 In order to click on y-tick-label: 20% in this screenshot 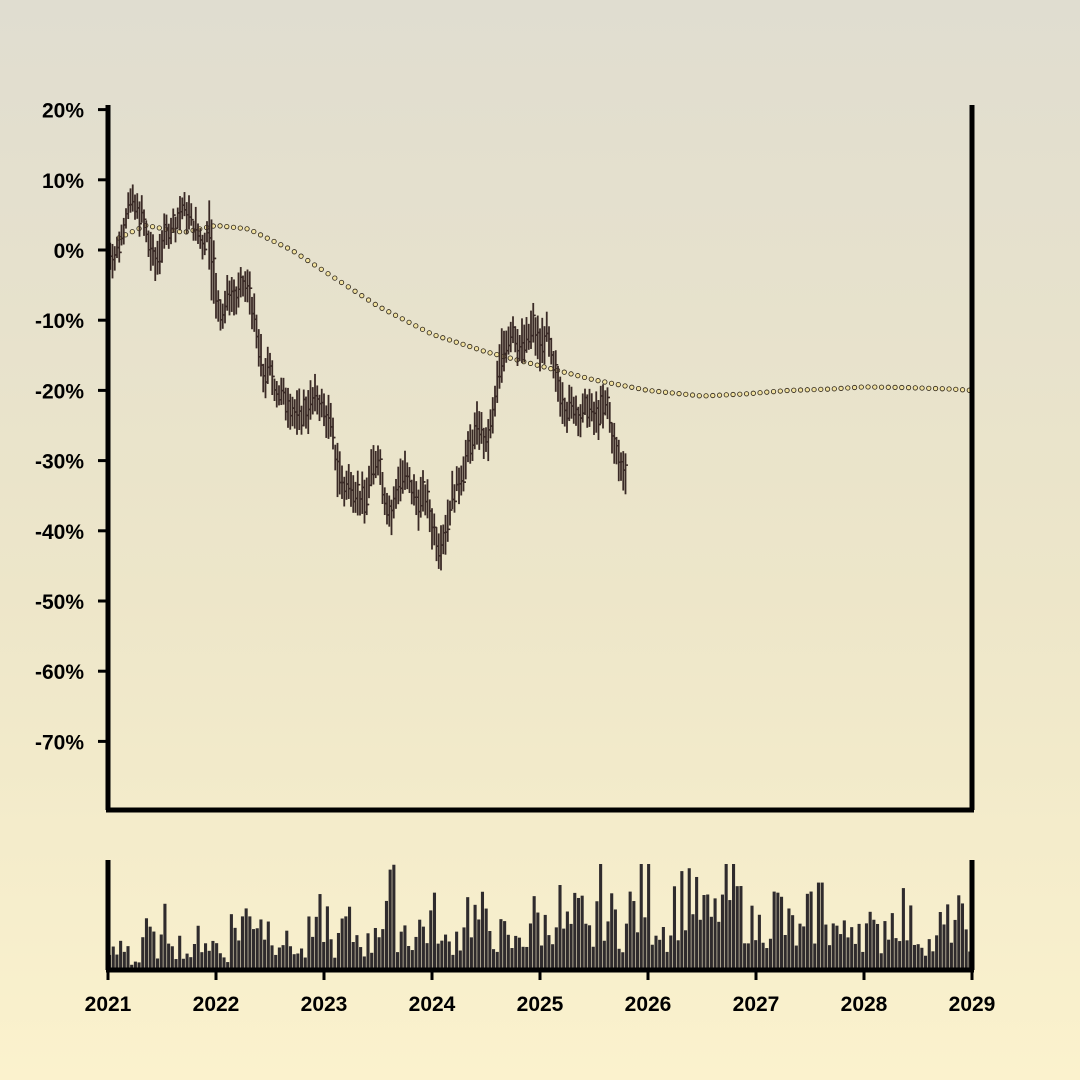, I will do `click(63, 111)`.